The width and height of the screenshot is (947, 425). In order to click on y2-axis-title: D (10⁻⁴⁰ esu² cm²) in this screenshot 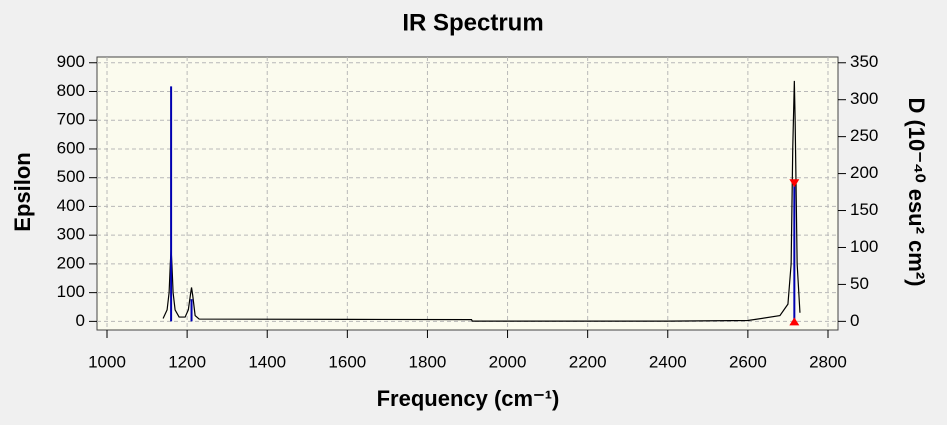, I will do `click(916, 191)`.